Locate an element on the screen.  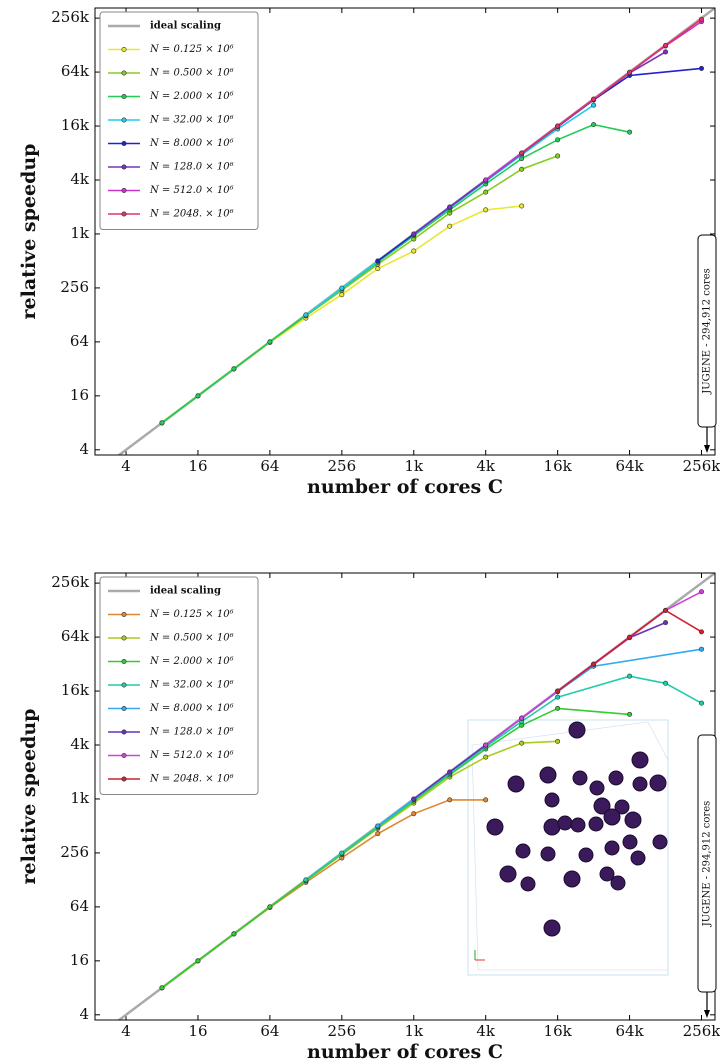
x-tick-label: 64 is located at coordinates (269, 466).